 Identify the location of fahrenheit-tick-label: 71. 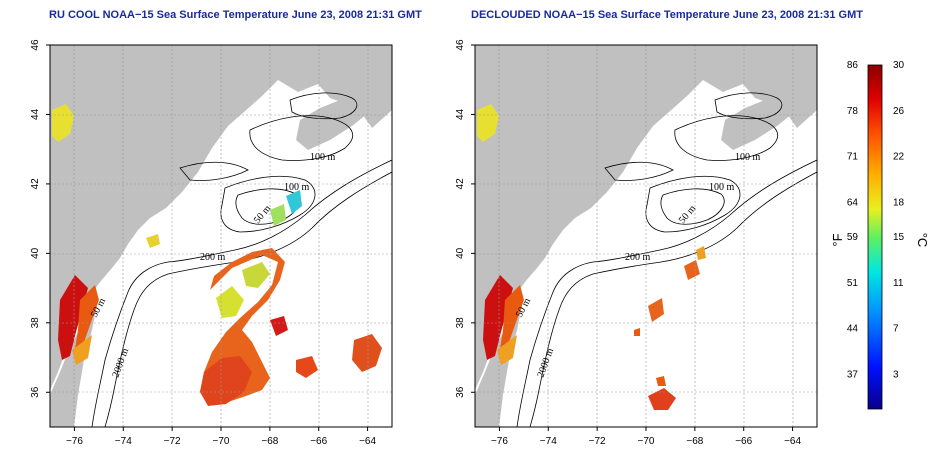
(853, 157).